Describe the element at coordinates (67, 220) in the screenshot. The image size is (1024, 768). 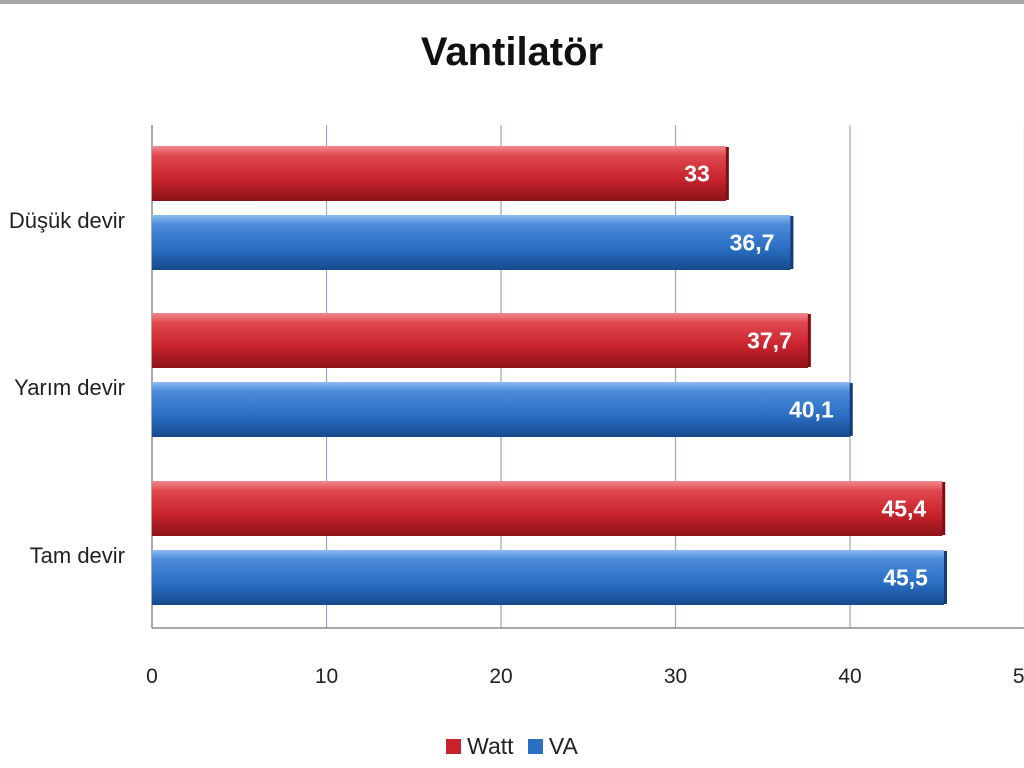
I see `category-label: Düşük devir` at that location.